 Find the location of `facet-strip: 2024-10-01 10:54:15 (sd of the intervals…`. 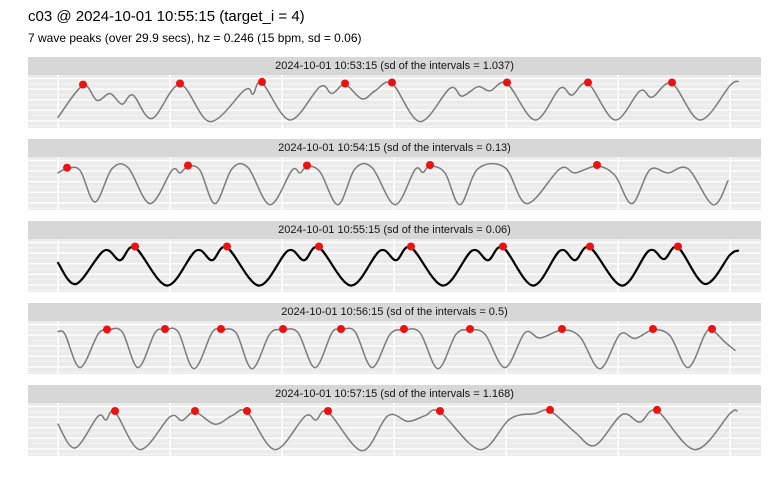

facet-strip: 2024-10-01 10:54:15 (sd of the intervals… is located at coordinates (394, 148).